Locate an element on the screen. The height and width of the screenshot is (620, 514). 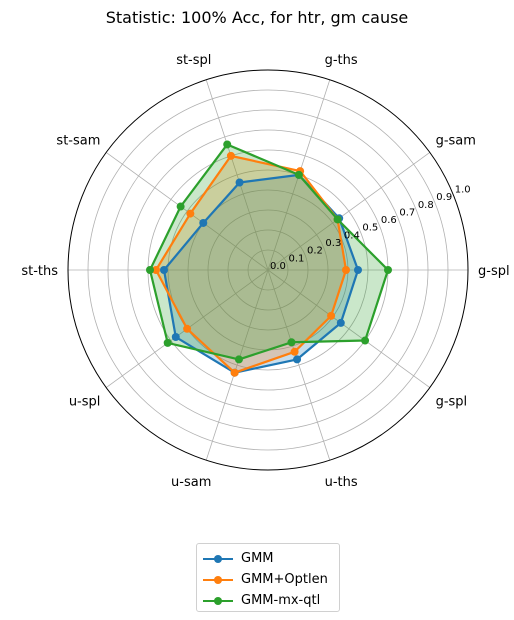
radial-tick-label-1: 0.1 is located at coordinates (296, 258).